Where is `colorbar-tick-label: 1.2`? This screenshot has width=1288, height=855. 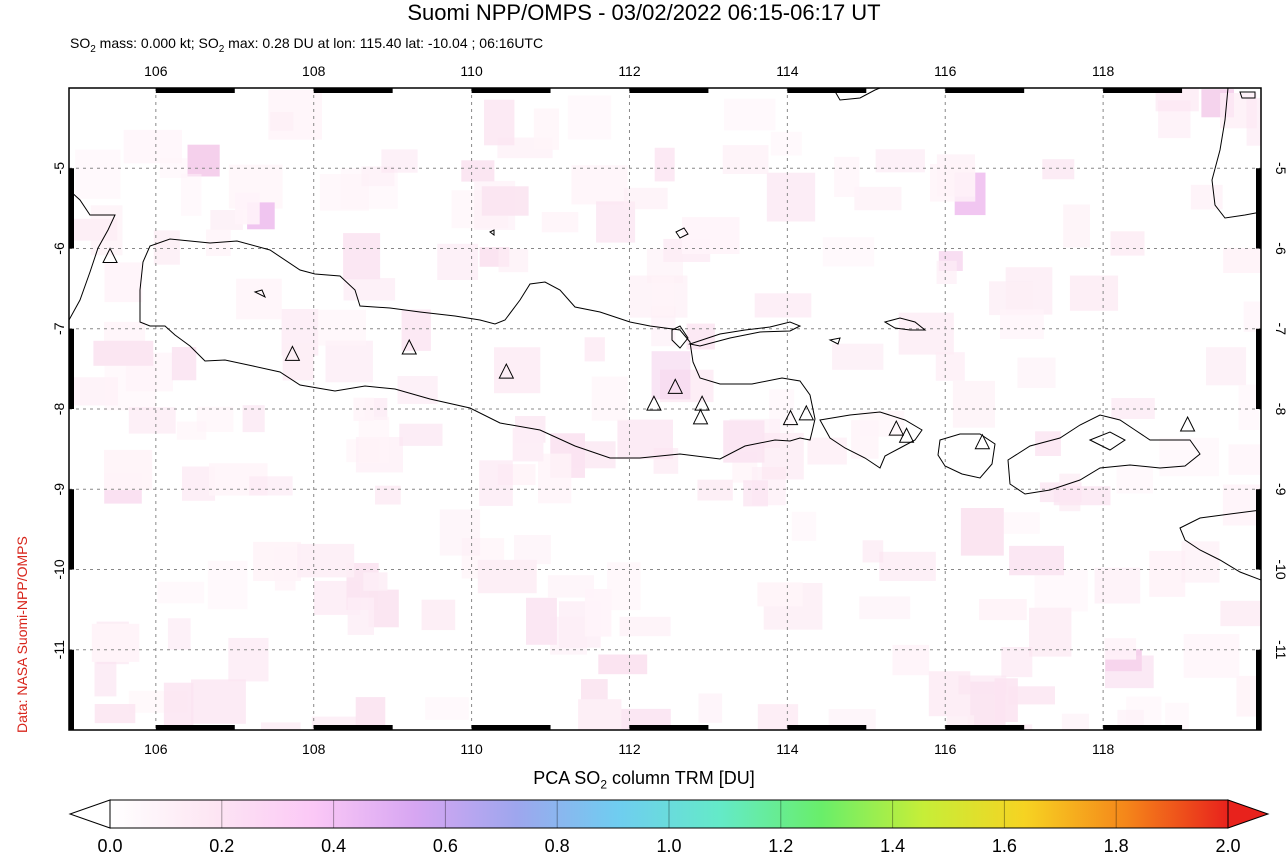 colorbar-tick-label: 1.2 is located at coordinates (780, 845).